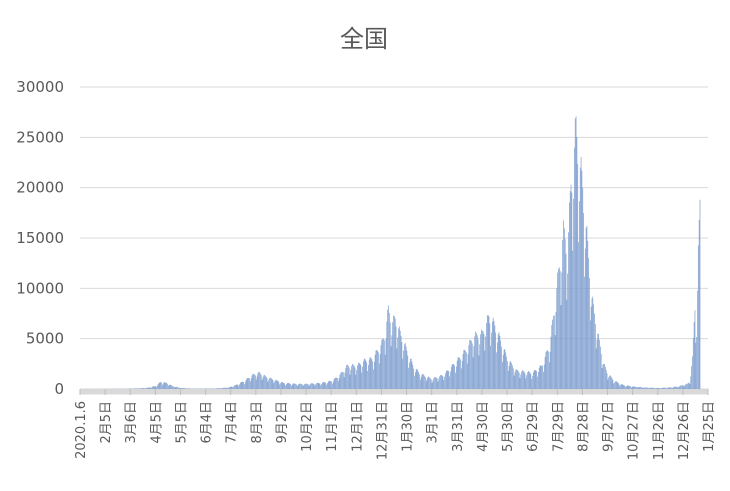  I want to click on y-tick-label: 0, so click(59, 389).